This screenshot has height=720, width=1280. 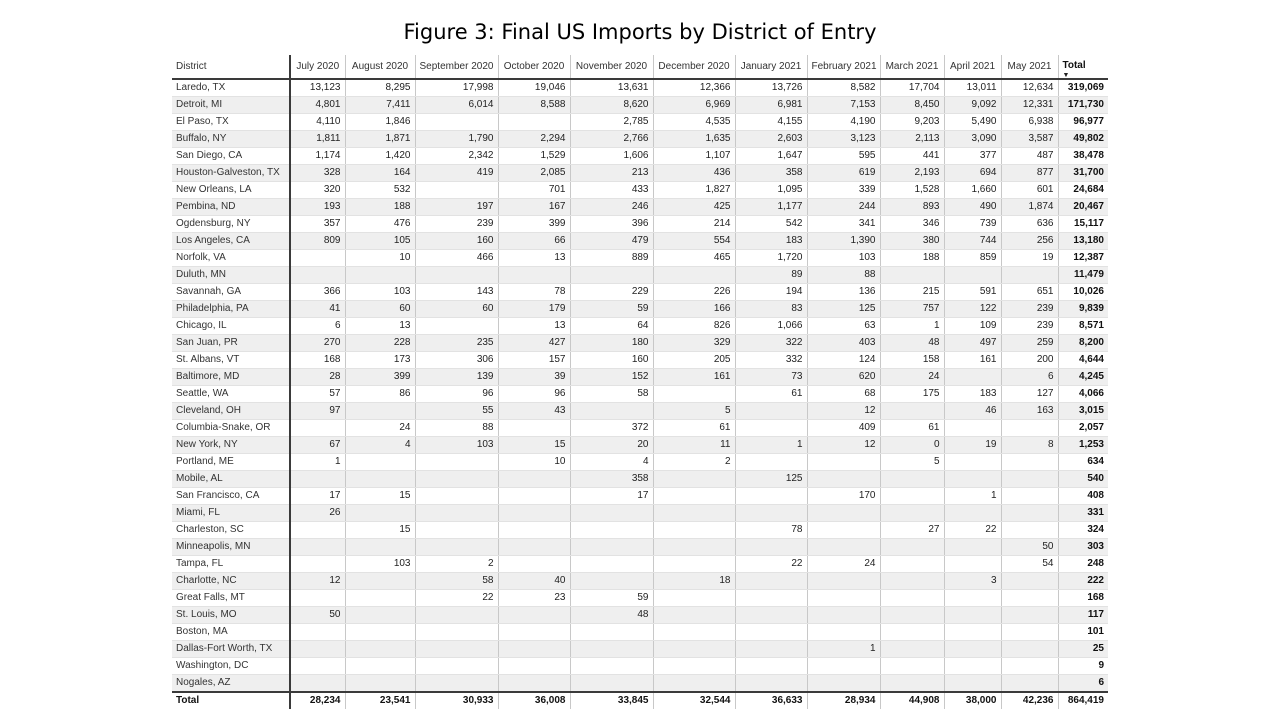 What do you see at coordinates (973, 67) in the screenshot?
I see `column-header: April 2021` at bounding box center [973, 67].